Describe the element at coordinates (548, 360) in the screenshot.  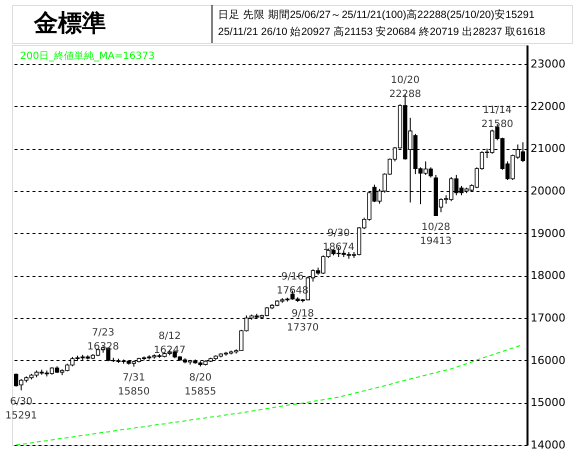
I see `y-tick-label: 16000` at that location.